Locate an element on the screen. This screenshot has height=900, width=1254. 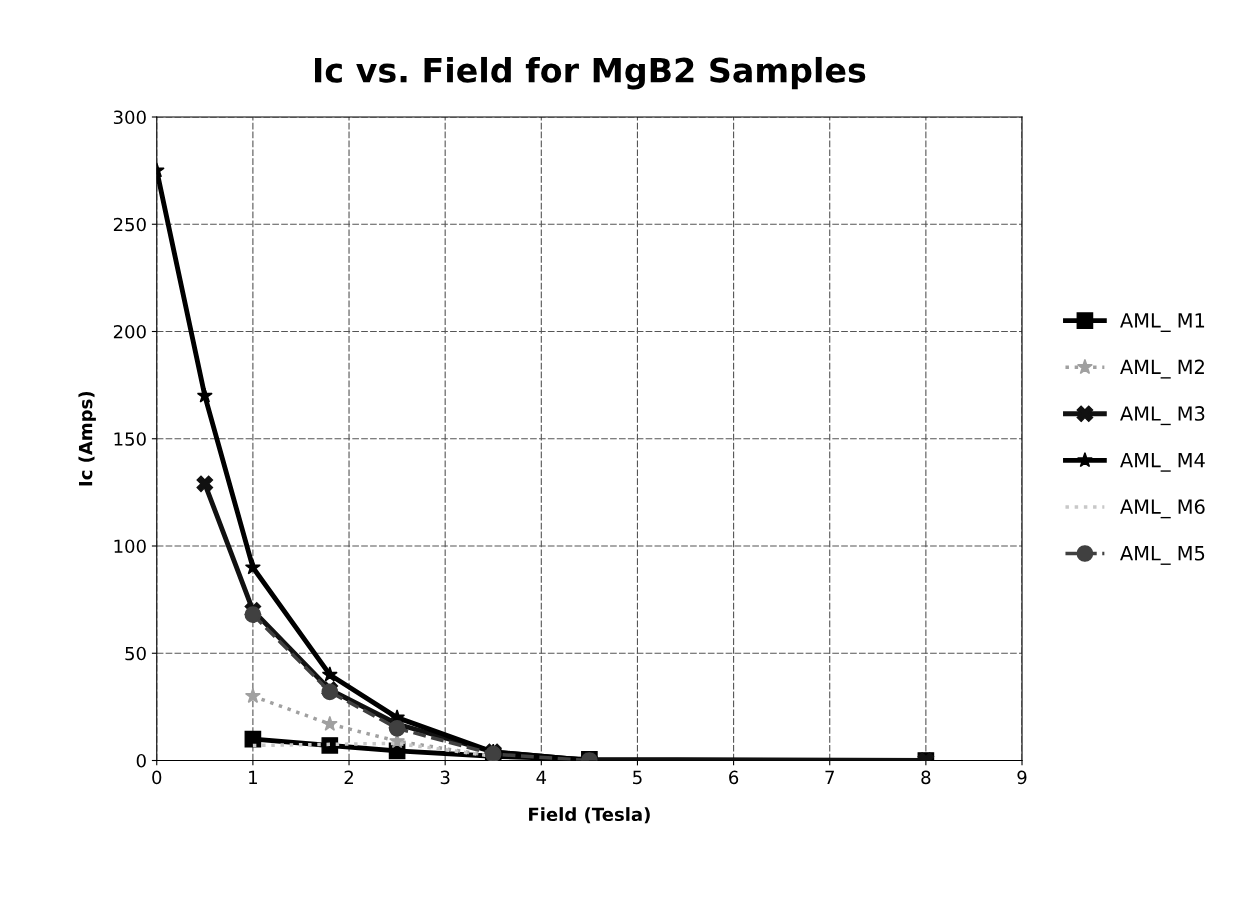
legend-label: AML_ M2 is located at coordinates (1162, 369).